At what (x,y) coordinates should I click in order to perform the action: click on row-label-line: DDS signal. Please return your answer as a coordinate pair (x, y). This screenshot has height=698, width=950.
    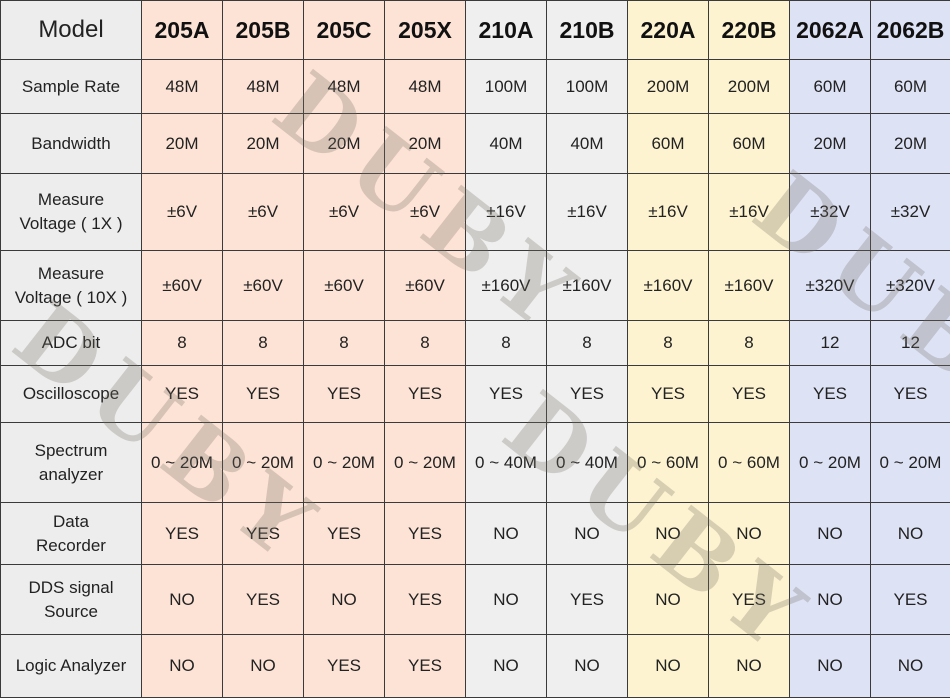
    Looking at the image, I should click on (71, 588).